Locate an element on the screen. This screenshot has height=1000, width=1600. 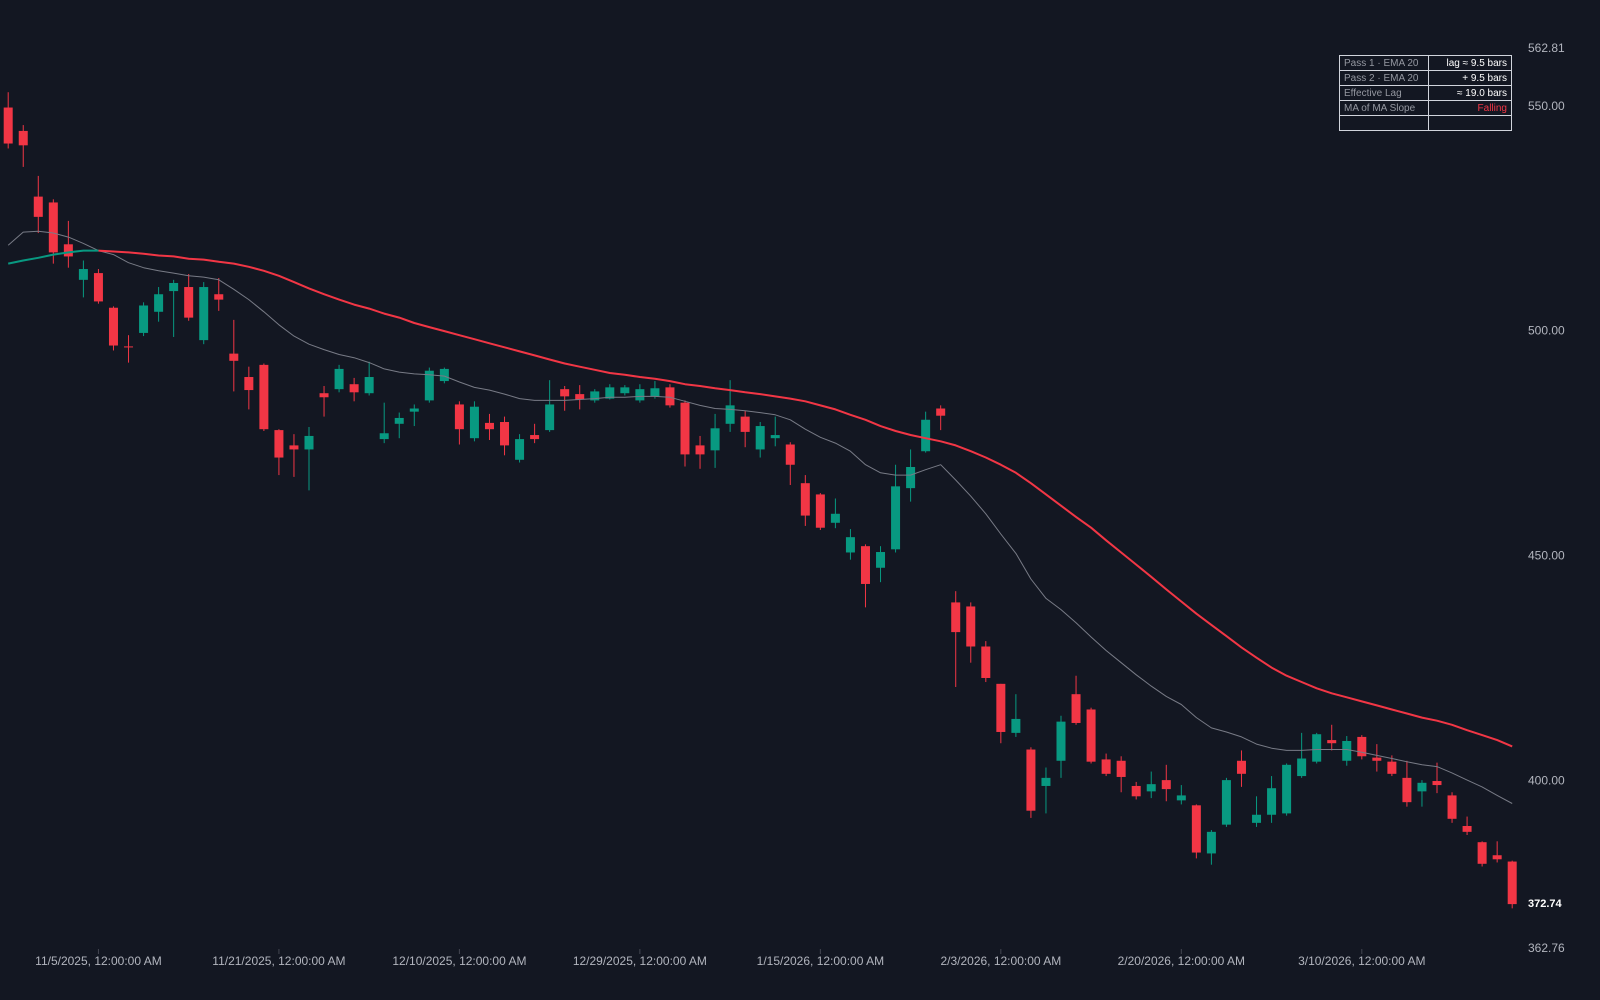
y-tick-label: 550.00 is located at coordinates (1546, 106).